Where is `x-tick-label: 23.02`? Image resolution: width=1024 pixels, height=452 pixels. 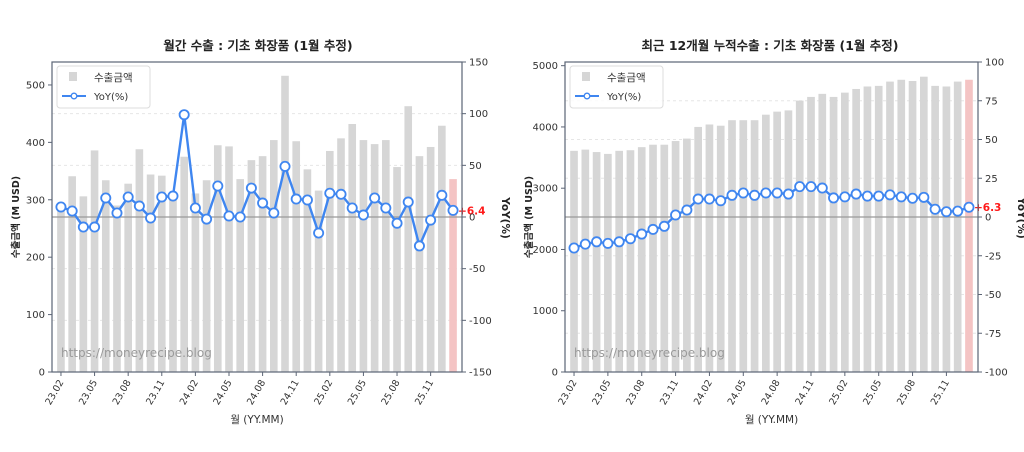 x-tick-label: 23.02 is located at coordinates (567, 392).